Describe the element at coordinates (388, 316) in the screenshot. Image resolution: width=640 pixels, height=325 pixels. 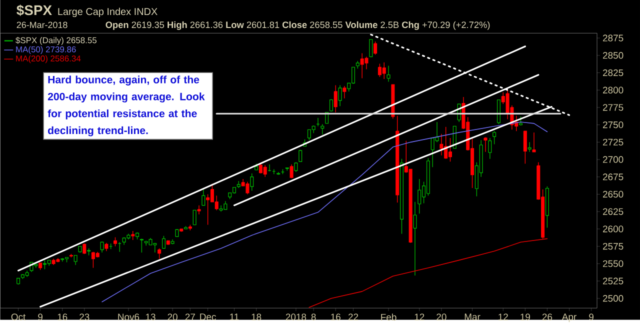
I see `x-tick-label: Feb` at that location.